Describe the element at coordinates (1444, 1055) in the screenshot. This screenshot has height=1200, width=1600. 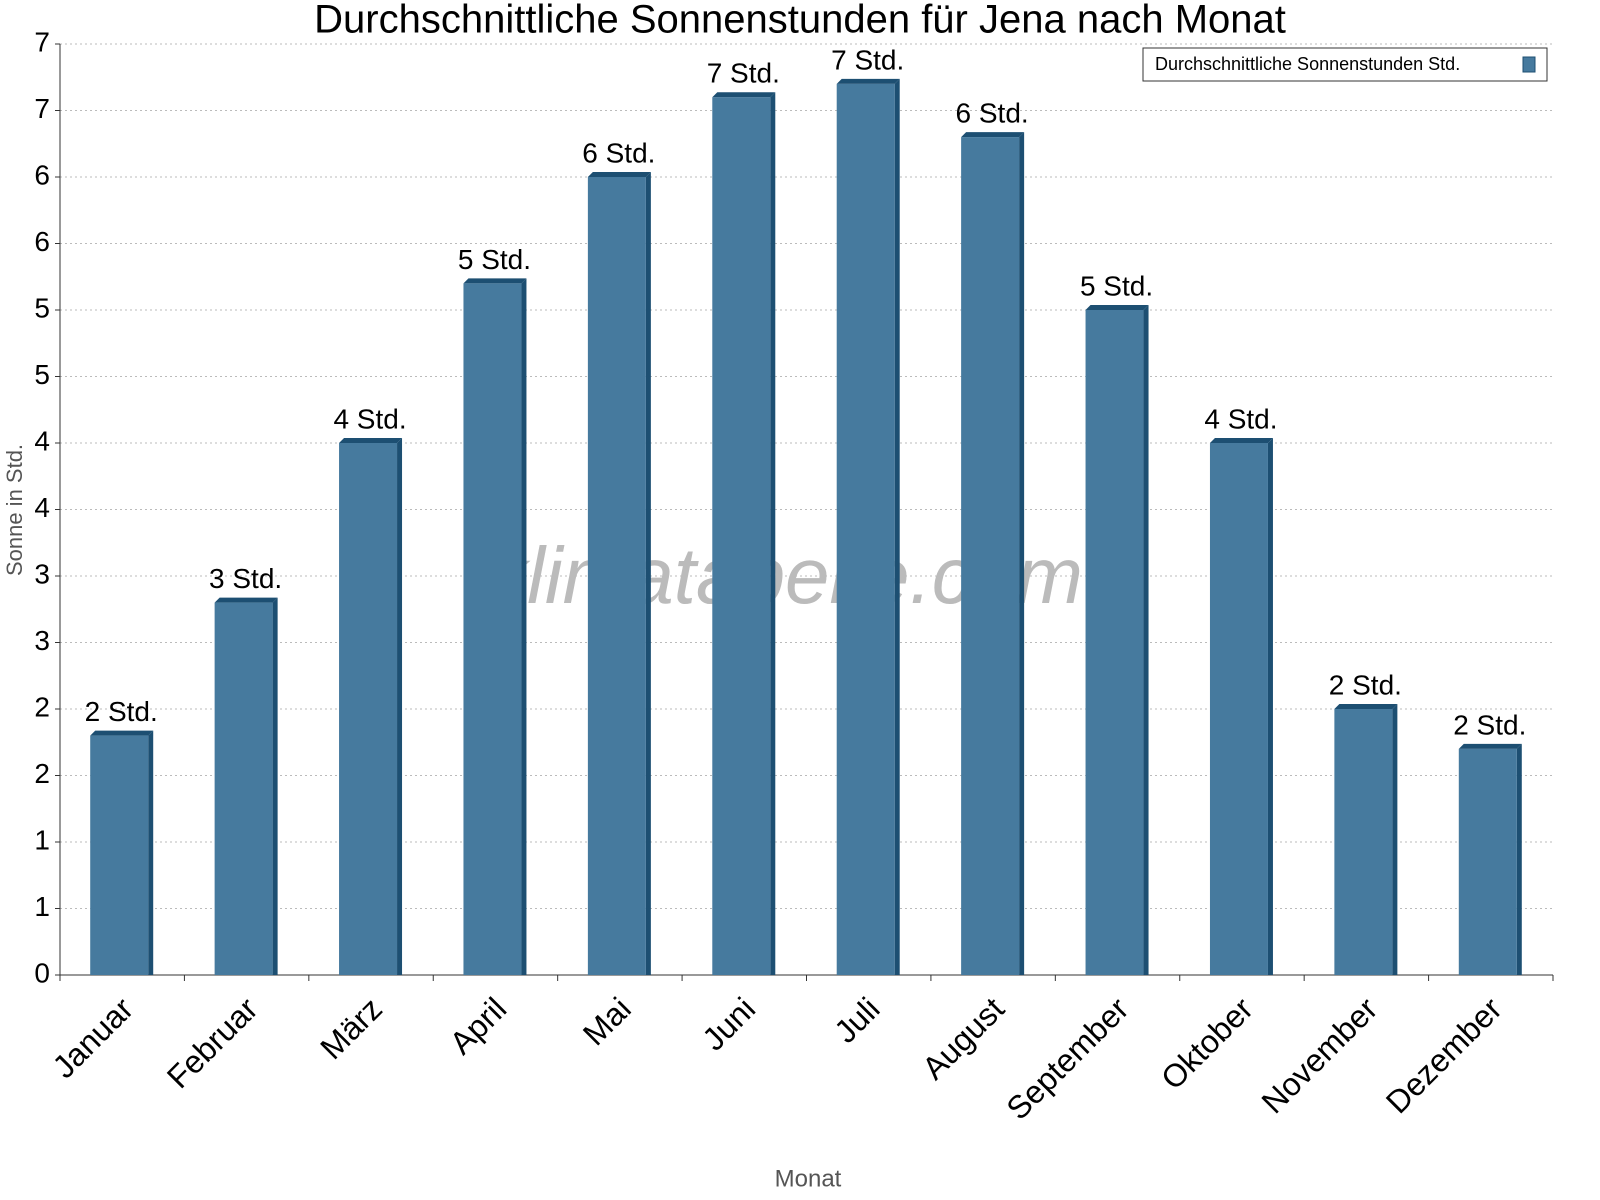
I see `x-tick-label: Dezember` at that location.